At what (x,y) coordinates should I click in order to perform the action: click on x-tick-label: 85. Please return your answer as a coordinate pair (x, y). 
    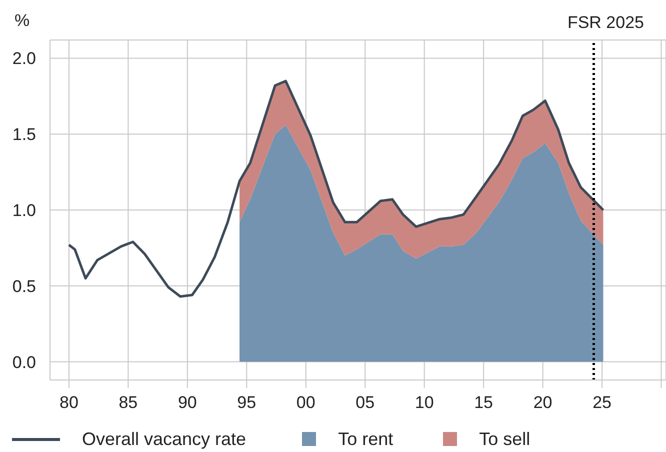
    Looking at the image, I should click on (128, 402).